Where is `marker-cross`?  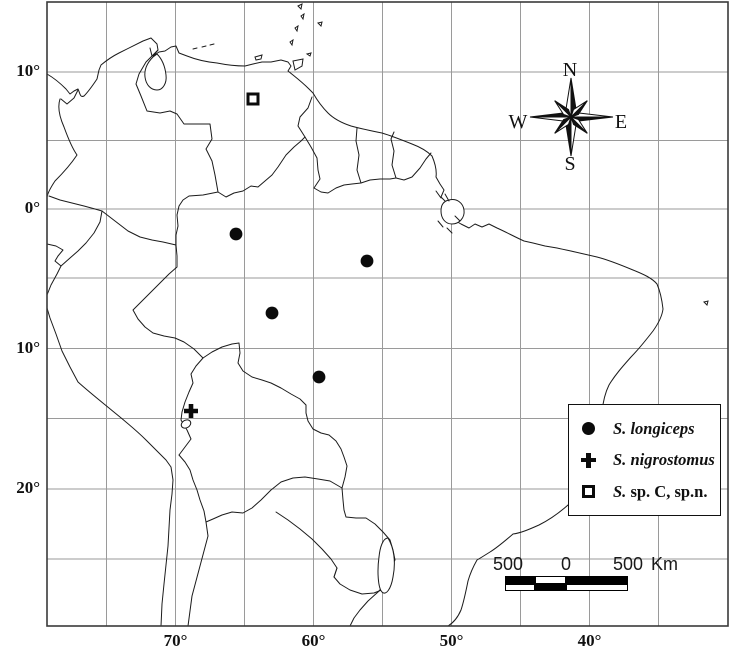 marker-cross is located at coordinates (191, 411).